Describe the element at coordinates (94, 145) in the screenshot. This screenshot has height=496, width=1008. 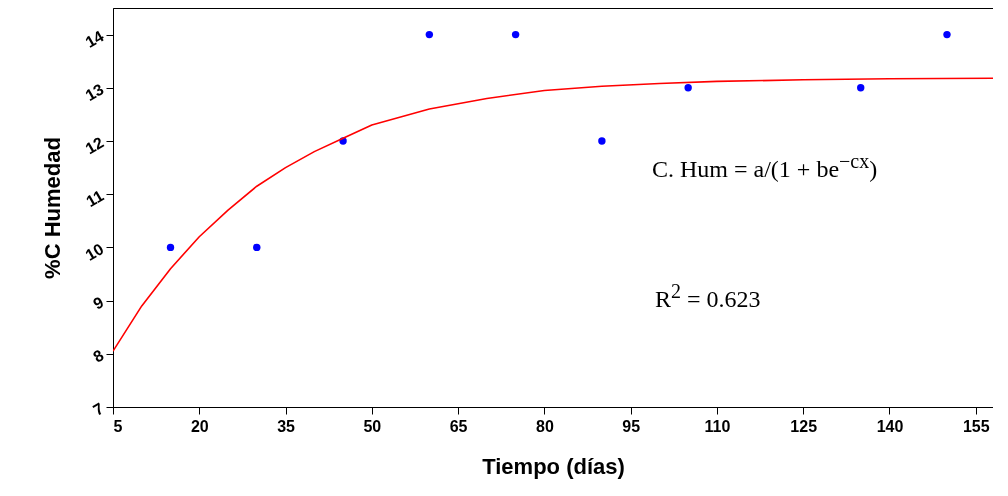
I see `y-tick-label: 12` at that location.